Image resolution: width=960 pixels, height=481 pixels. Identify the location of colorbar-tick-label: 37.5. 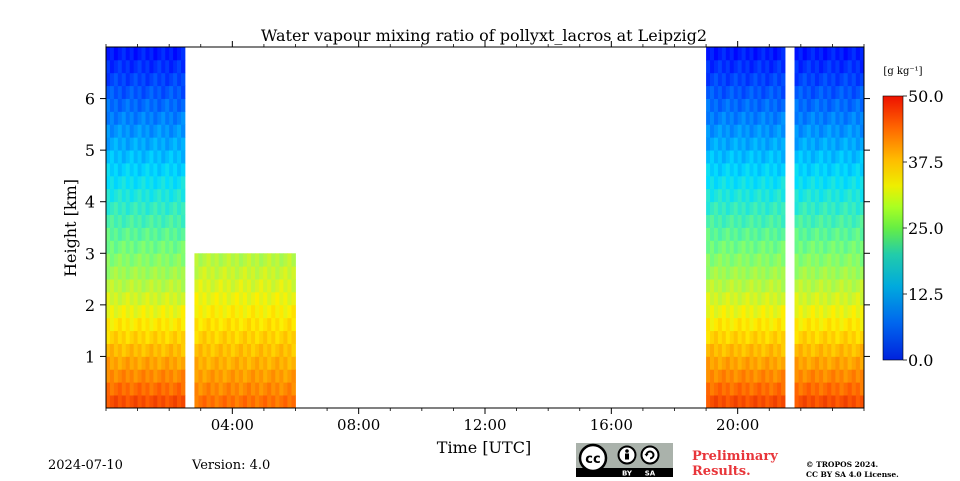
(926, 162).